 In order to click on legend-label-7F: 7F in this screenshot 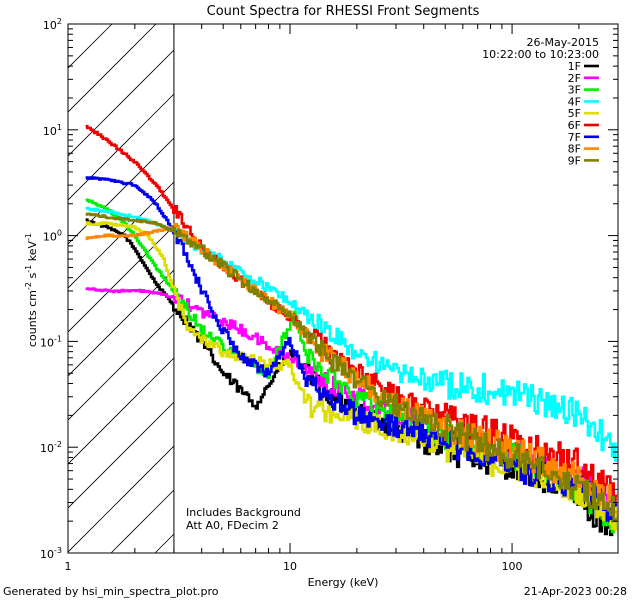, I will do `click(574, 137)`.